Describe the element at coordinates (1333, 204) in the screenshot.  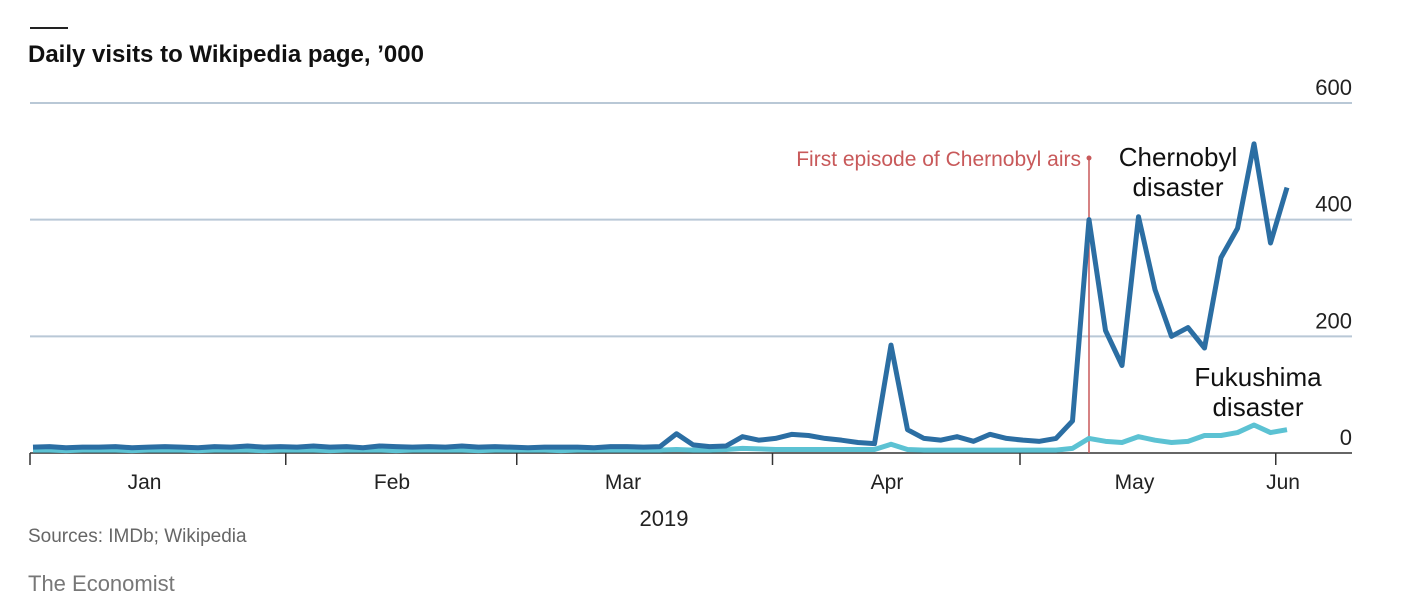
I see `y-tick-label: 400` at that location.